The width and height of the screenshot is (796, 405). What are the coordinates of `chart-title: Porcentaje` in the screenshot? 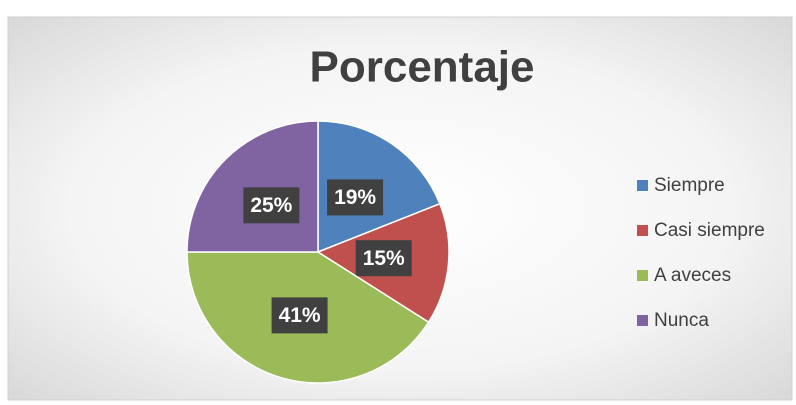 It's located at (422, 67).